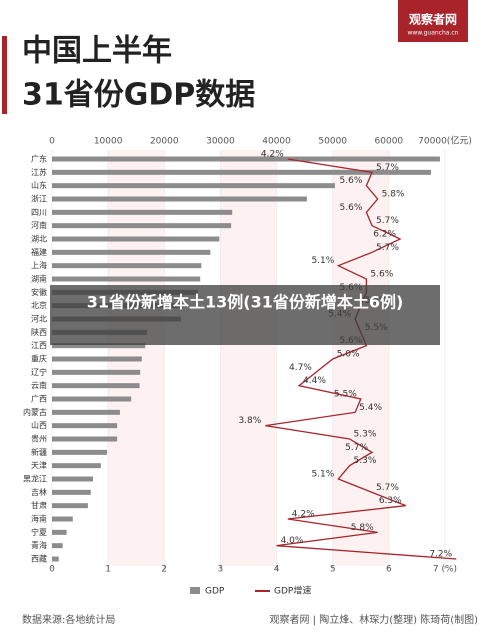 This screenshot has width=500, height=640. Describe the element at coordinates (433, 33) in the screenshot. I see `logo-url: www.guancha.cn` at that location.